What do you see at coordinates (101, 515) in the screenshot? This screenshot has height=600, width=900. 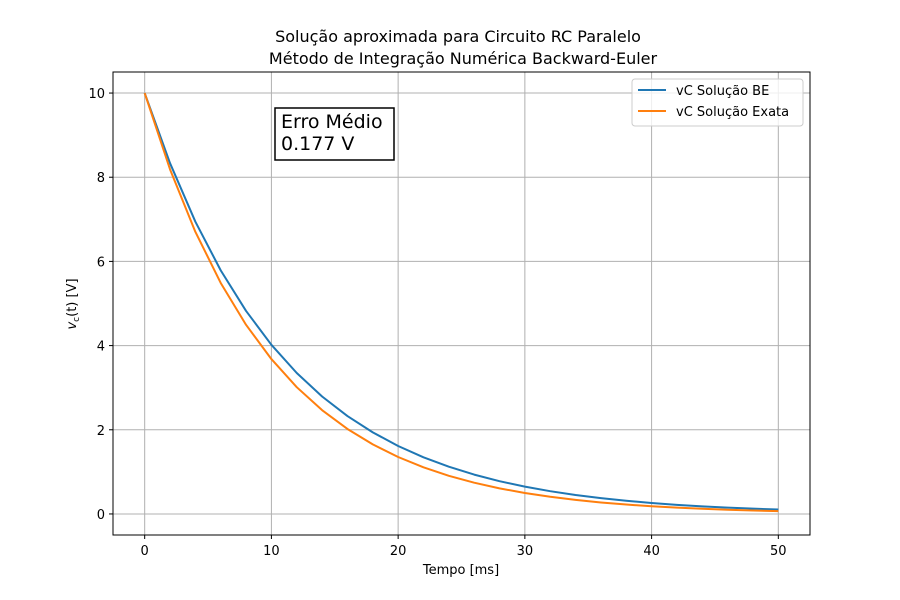 I see `y-tick-label: 0` at bounding box center [101, 515].